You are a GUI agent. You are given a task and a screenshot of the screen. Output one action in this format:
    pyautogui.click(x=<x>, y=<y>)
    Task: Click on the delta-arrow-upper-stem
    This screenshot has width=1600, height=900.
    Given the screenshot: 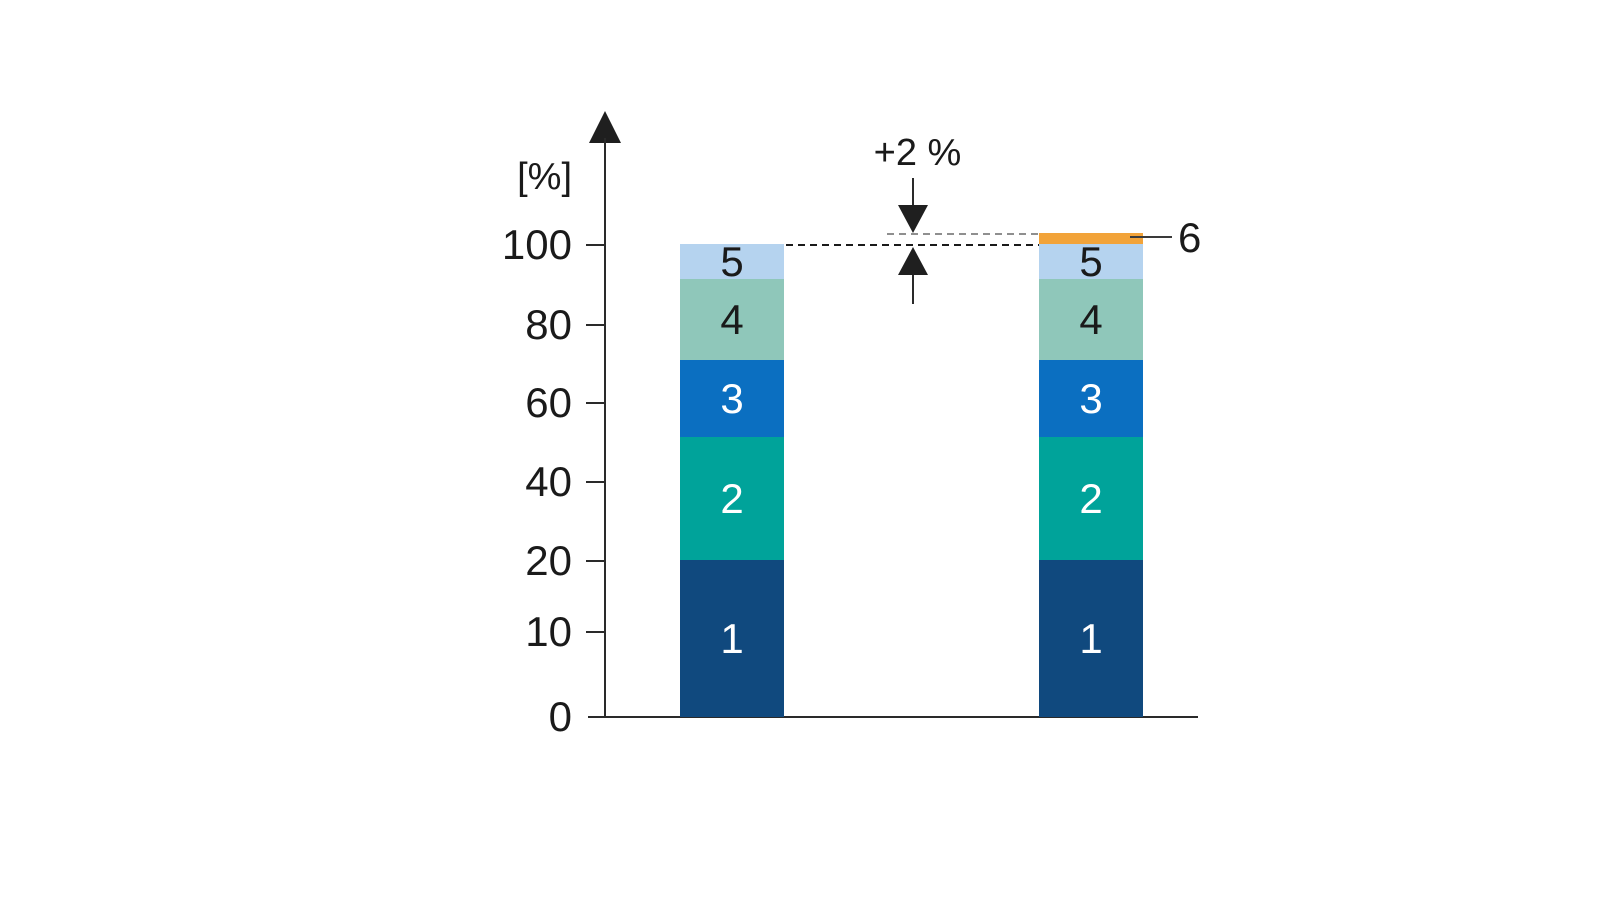 What is the action you would take?
    pyautogui.click(x=913, y=192)
    